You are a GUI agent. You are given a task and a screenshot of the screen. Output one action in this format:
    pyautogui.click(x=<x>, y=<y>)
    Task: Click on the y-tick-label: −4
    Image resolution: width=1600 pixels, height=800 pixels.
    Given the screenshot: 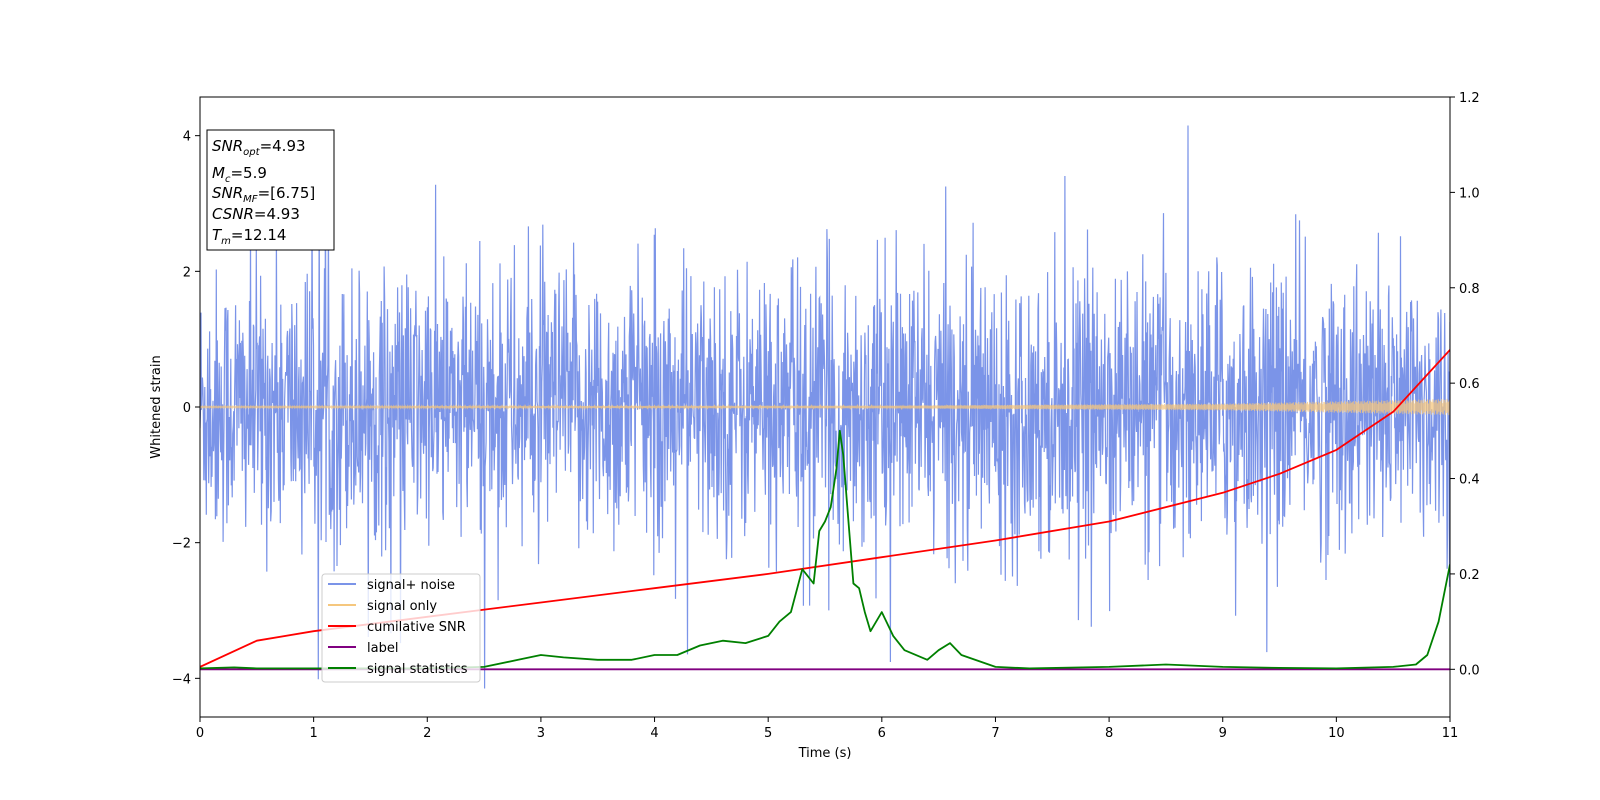 What is the action you would take?
    pyautogui.click(x=181, y=679)
    